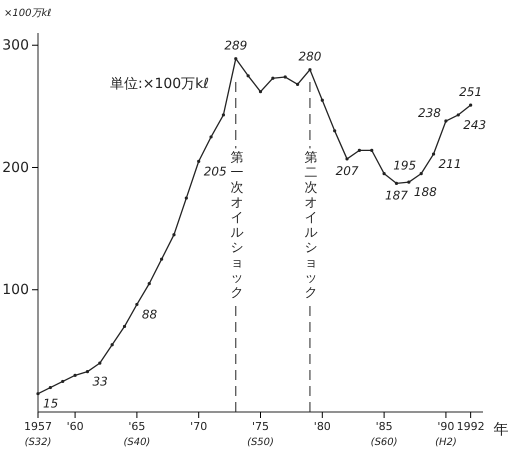  Describe the element at coordinates (199, 426) in the screenshot. I see `x-tick-label: '70` at that location.